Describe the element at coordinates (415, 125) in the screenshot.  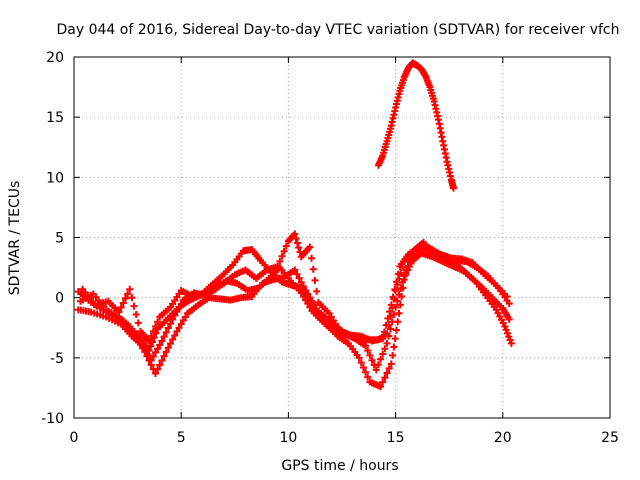
I see `series-track-peak` at that location.